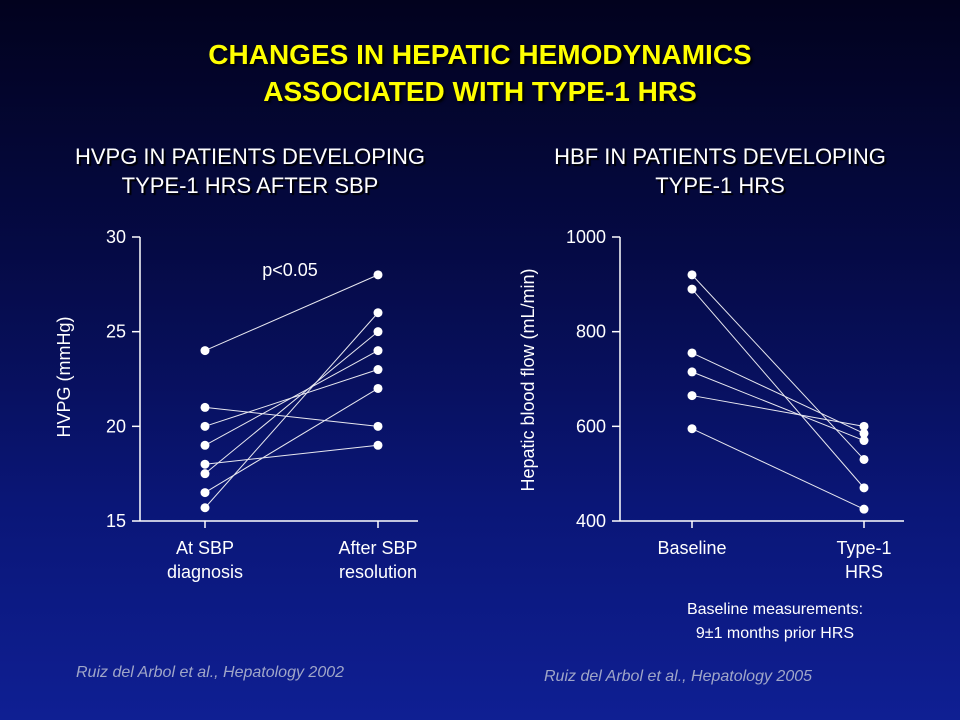 Image resolution: width=960 pixels, height=720 pixels. I want to click on slide-title-line1: CHANGES IN HEPATIC HEMODYNAMICS, so click(480, 54).